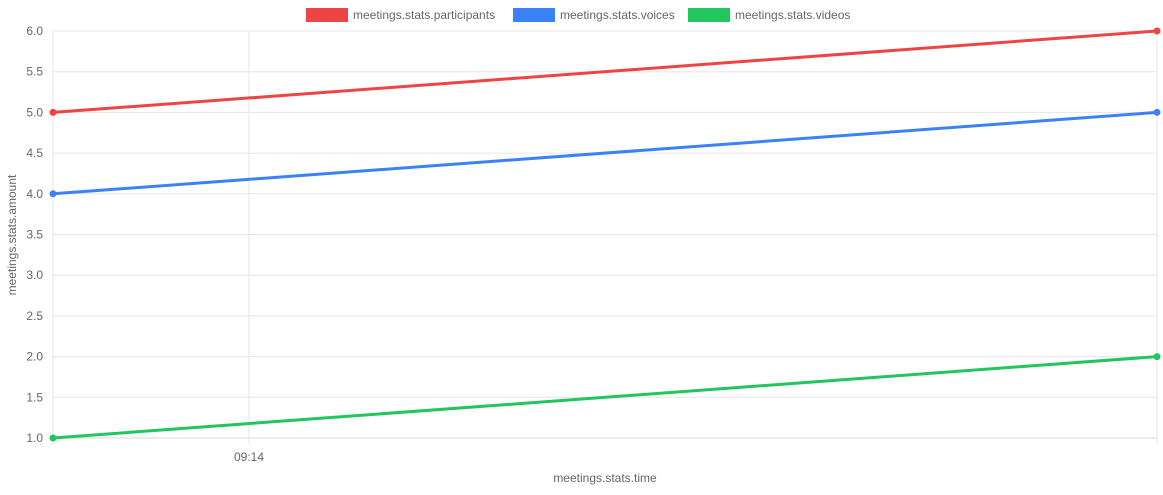 The width and height of the screenshot is (1163, 495). I want to click on legend-label: meetings.stats.voices, so click(617, 15).